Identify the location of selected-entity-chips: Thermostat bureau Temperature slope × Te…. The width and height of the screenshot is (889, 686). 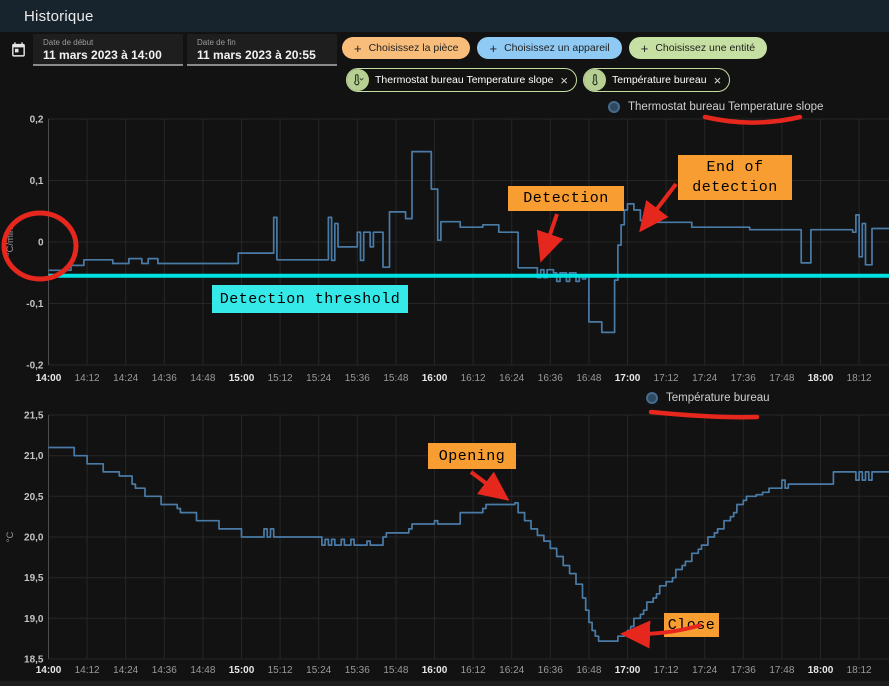
(538, 80).